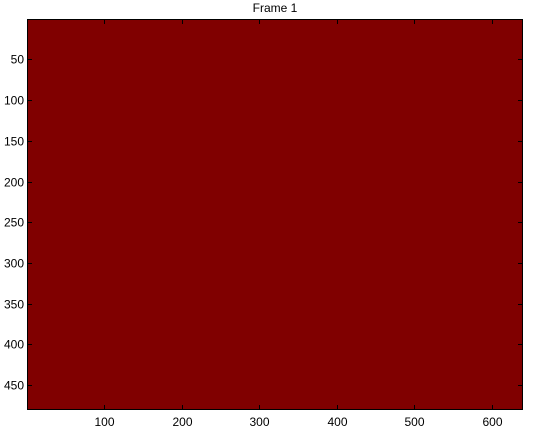 This screenshot has height=432, width=537. I want to click on y-tick-label: 250, so click(14, 223).